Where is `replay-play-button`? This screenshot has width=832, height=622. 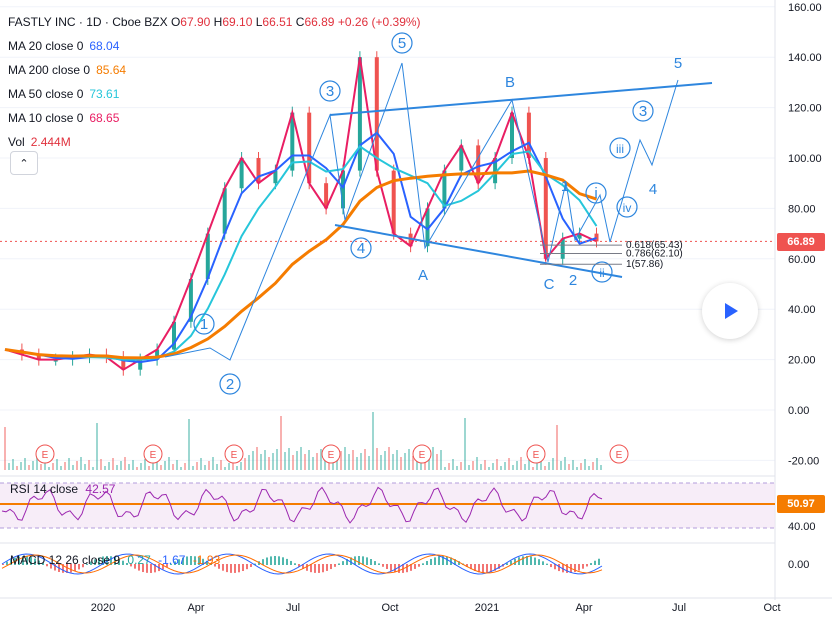
replay-play-button is located at coordinates (730, 311).